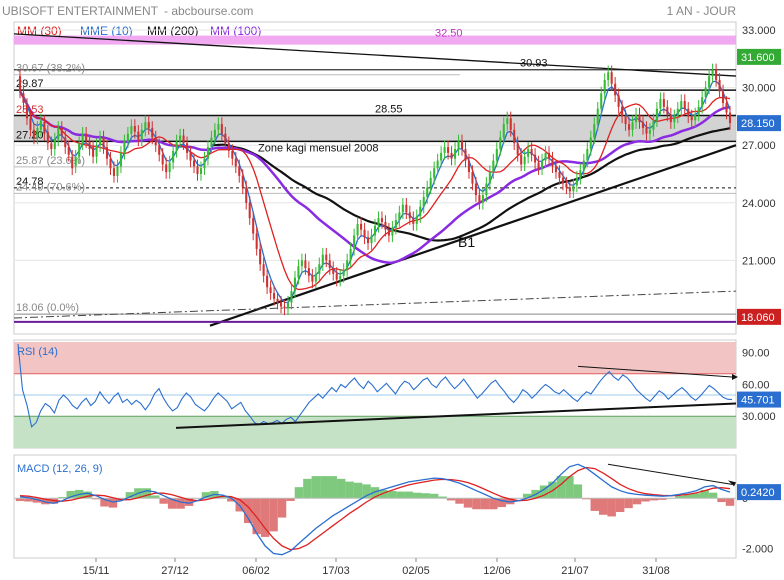  What do you see at coordinates (497, 571) in the screenshot?
I see `x-tick-label: 12/06` at bounding box center [497, 571].